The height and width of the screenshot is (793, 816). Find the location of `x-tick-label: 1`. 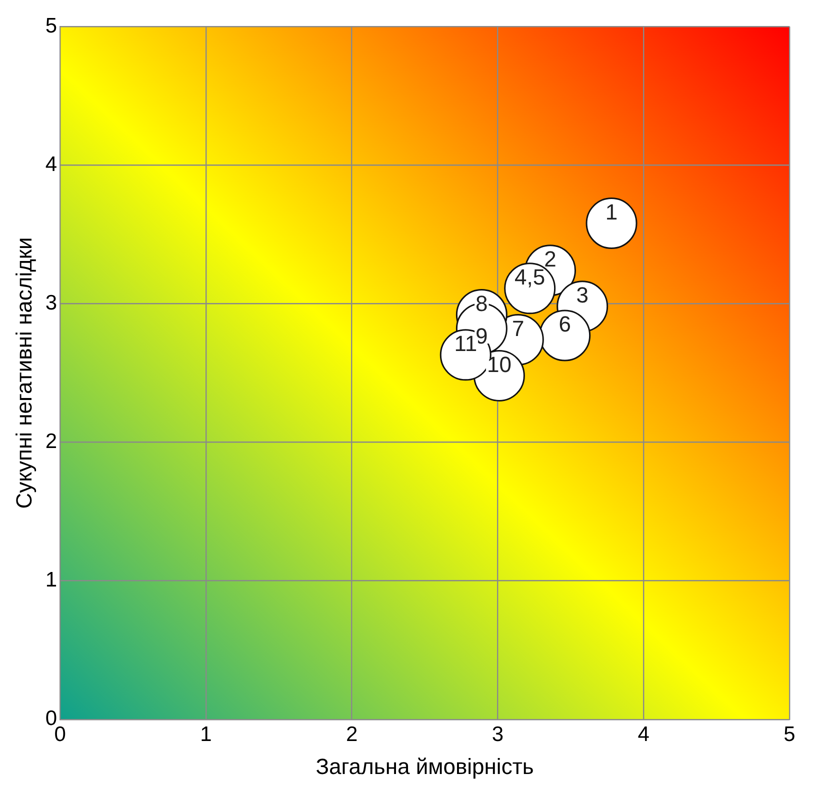

x-tick-label: 1 is located at coordinates (206, 734).